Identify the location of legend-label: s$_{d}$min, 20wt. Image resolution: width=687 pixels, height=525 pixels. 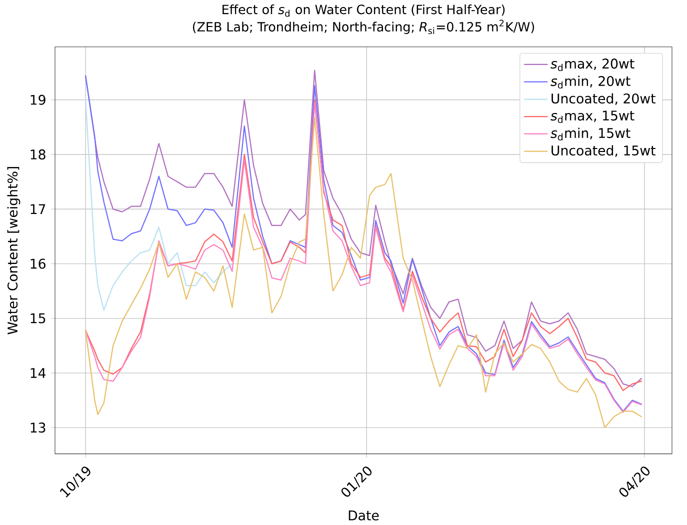
(590, 82).